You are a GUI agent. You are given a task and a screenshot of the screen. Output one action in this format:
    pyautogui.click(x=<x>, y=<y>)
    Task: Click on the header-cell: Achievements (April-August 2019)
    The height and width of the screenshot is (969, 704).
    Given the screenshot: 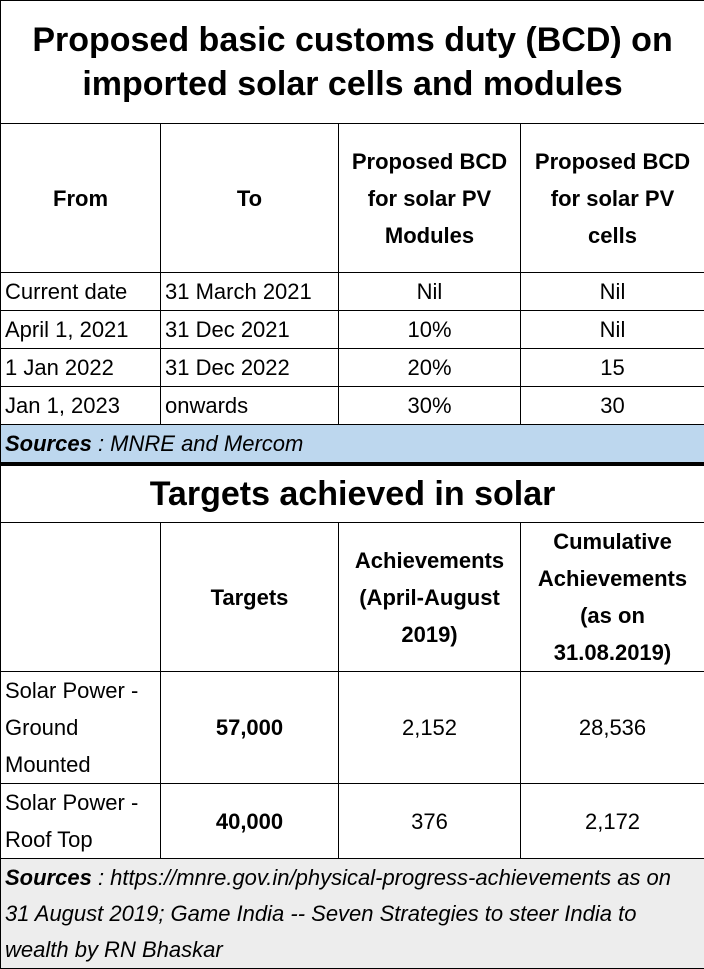 What is the action you would take?
    pyautogui.click(x=430, y=597)
    